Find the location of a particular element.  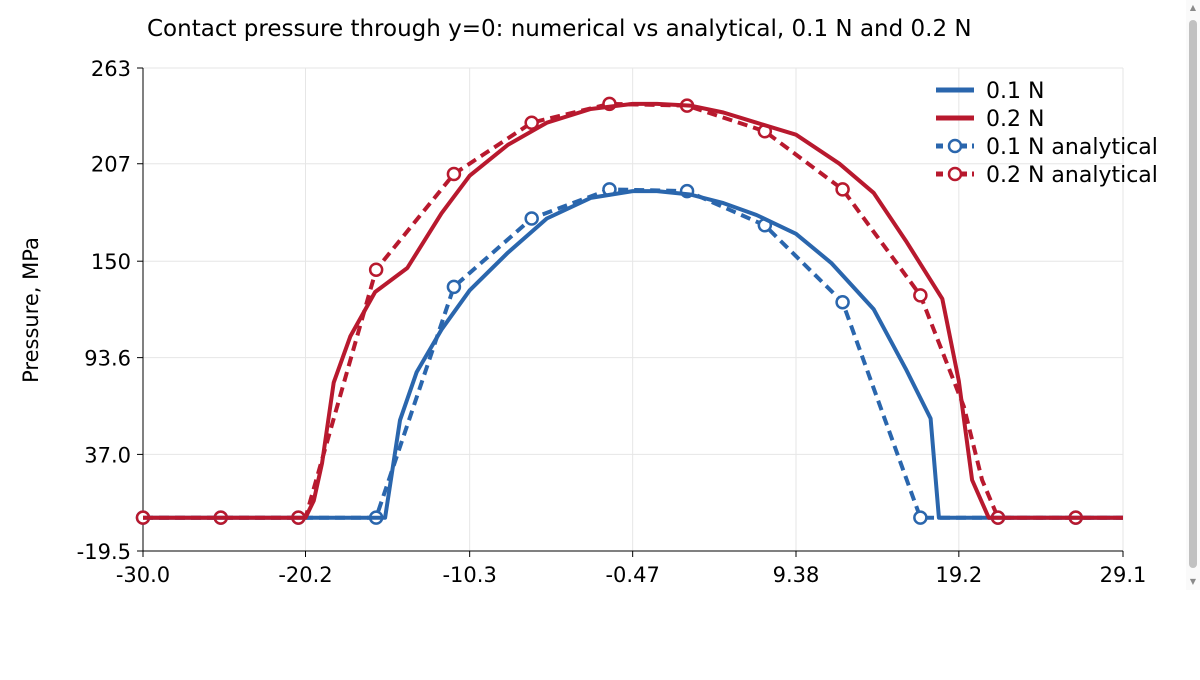

x-tick-label: -0.47 is located at coordinates (632, 575).